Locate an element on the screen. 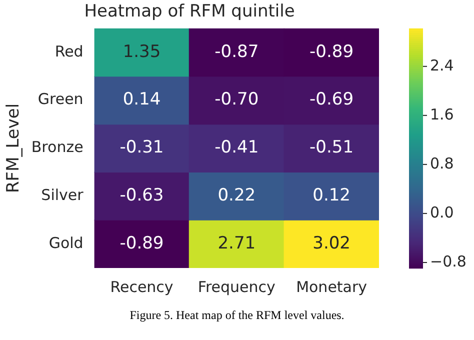 The height and width of the screenshot is (340, 474). data-label: -0.87 is located at coordinates (236, 52).